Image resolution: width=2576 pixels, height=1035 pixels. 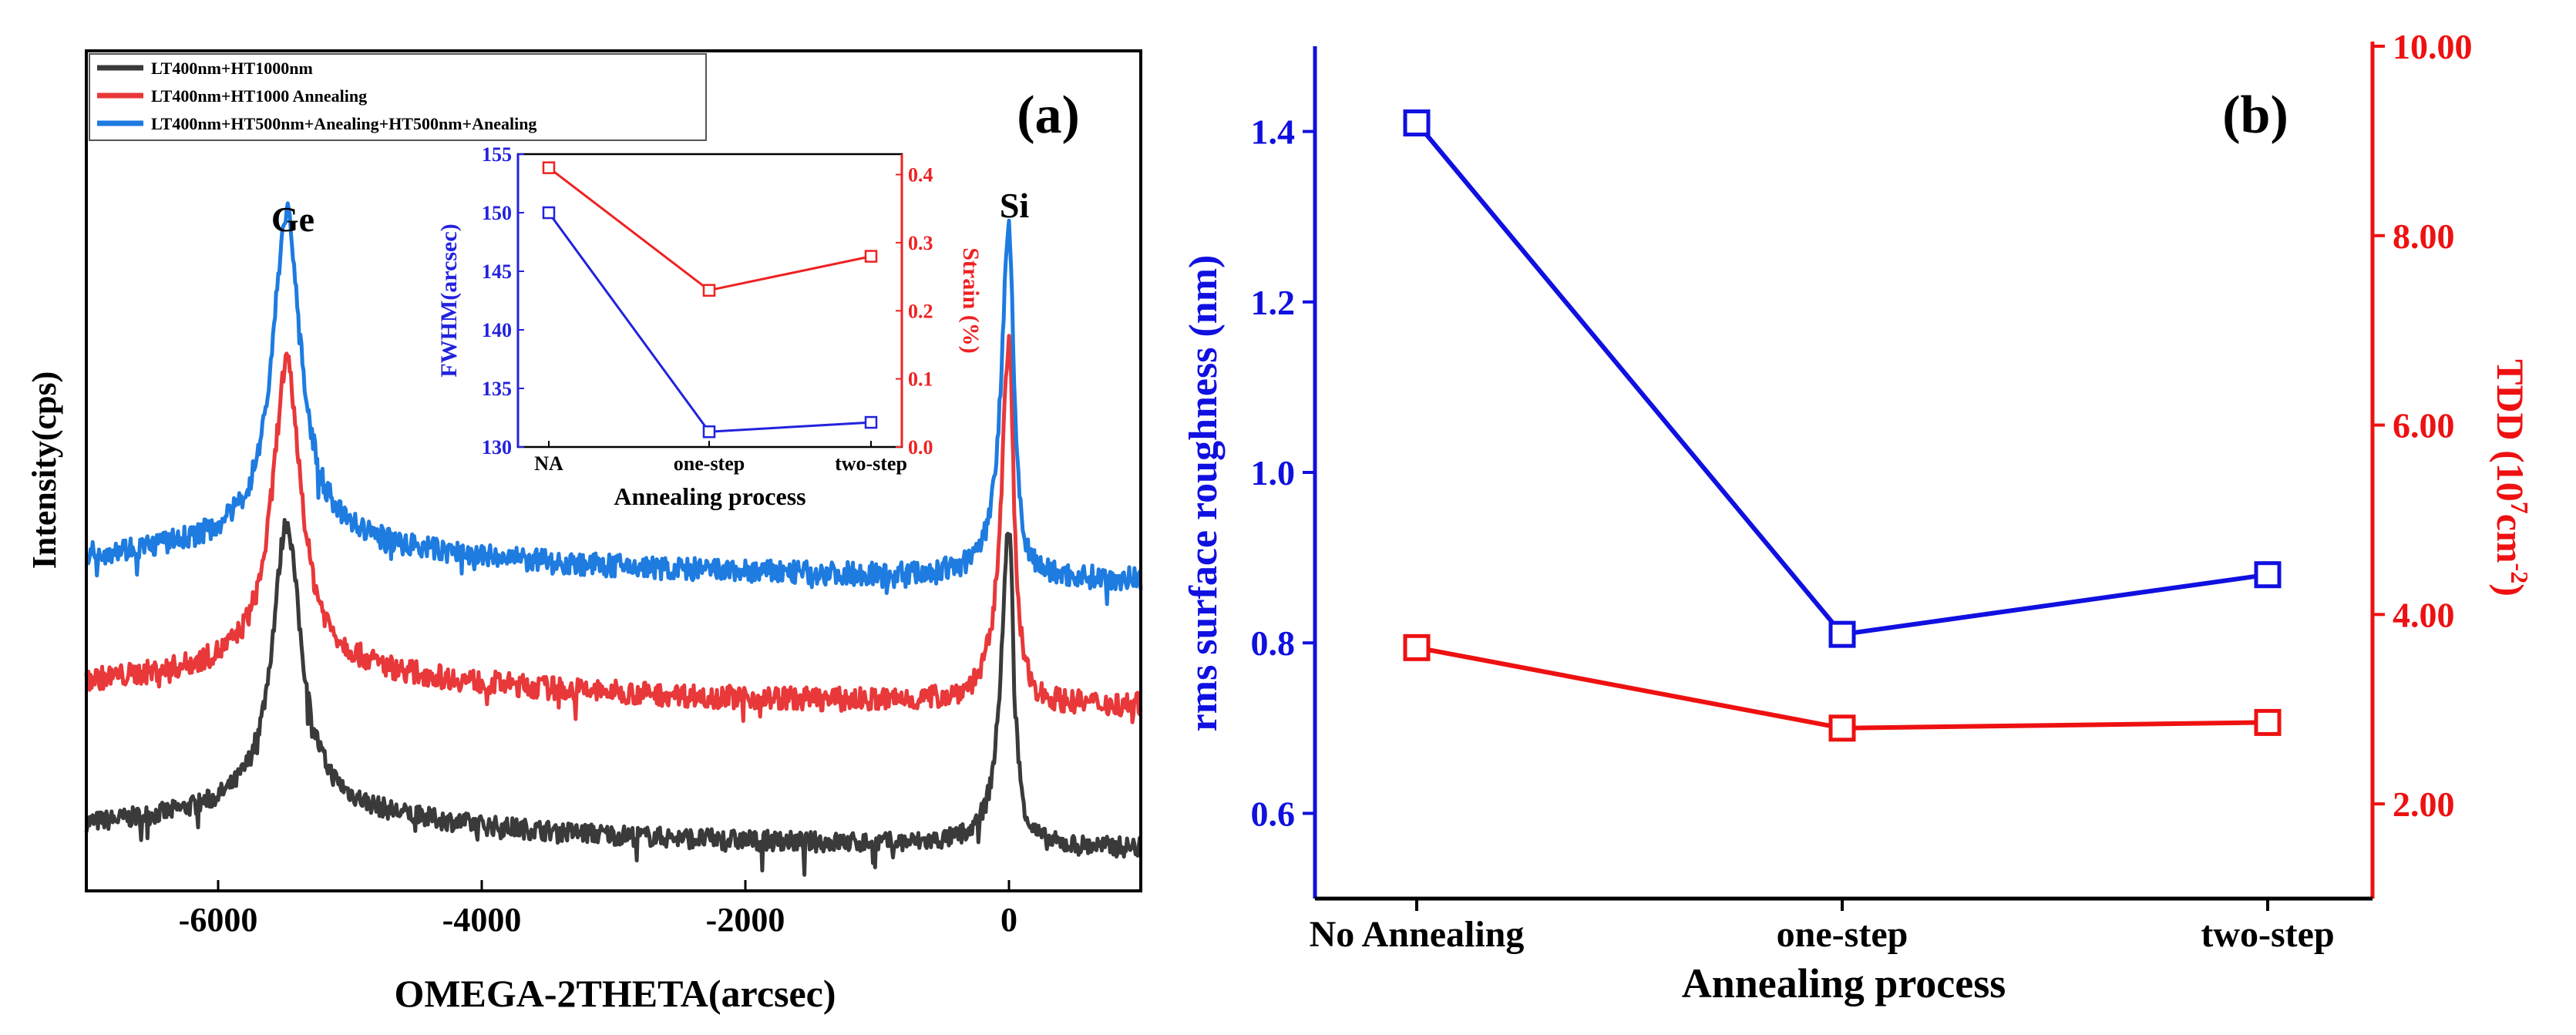 What do you see at coordinates (292, 219) in the screenshot?
I see `ge-peak-annotation: Ge` at bounding box center [292, 219].